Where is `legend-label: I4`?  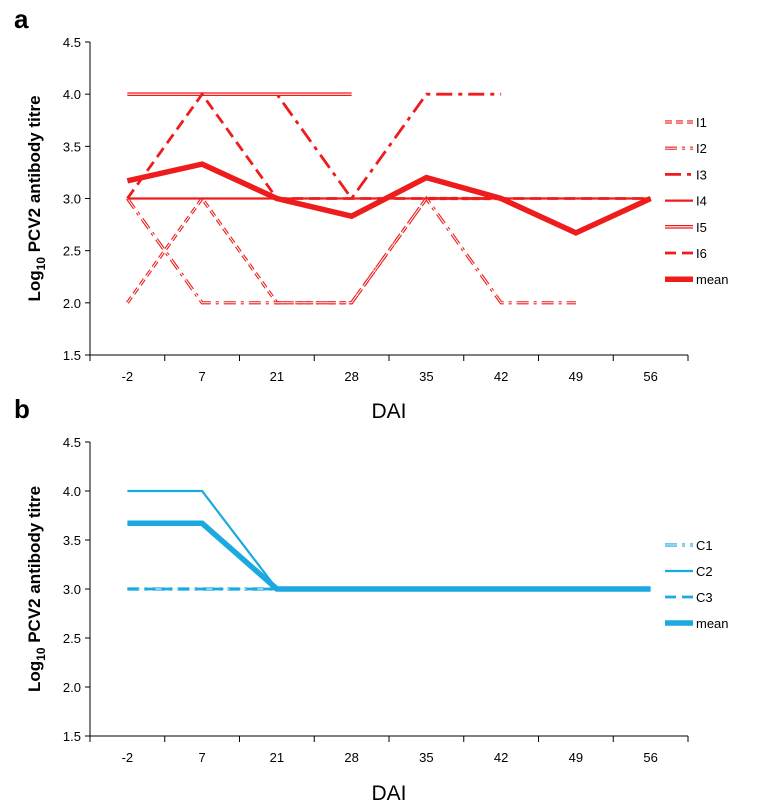
legend-label: I4 is located at coordinates (701, 201).